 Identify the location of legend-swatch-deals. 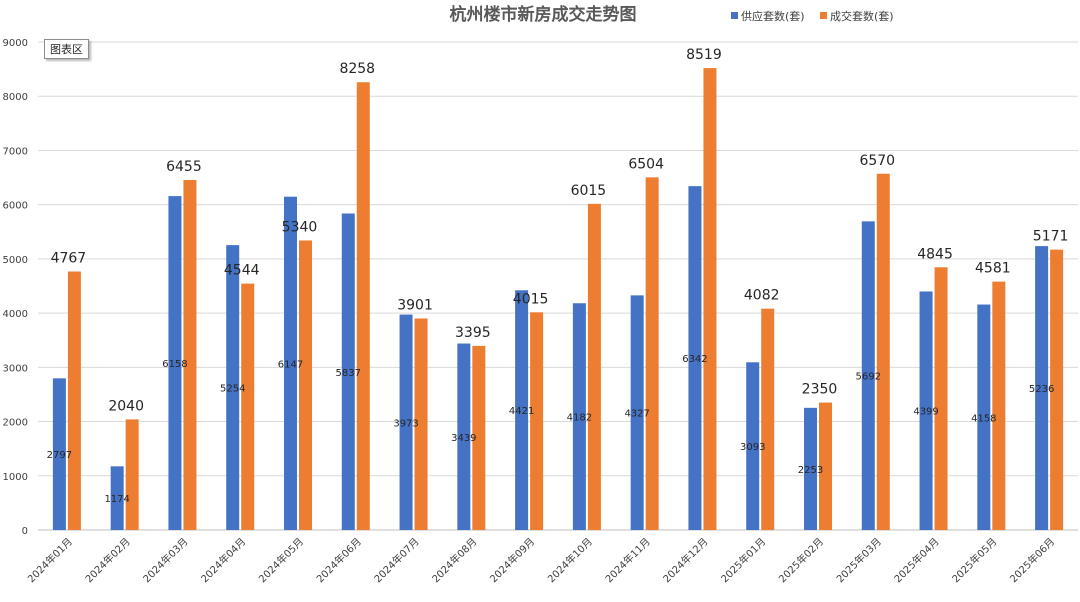
(823, 15).